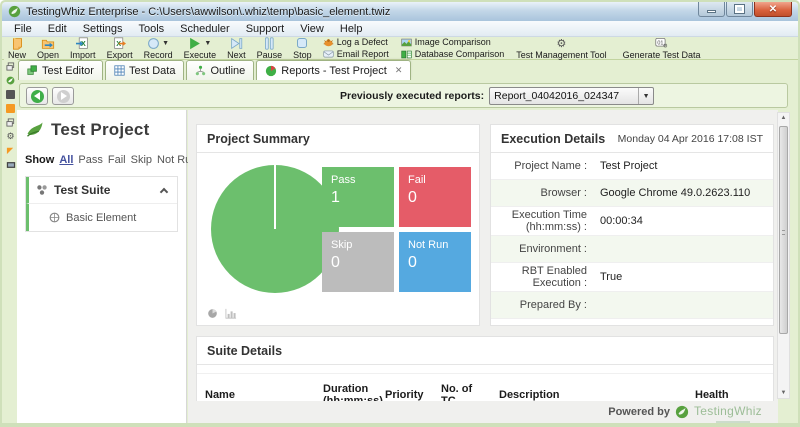 The width and height of the screenshot is (800, 427). What do you see at coordinates (412, 96) in the screenshot?
I see `previously-executed-reports-label: Previously executed reports:` at bounding box center [412, 96].